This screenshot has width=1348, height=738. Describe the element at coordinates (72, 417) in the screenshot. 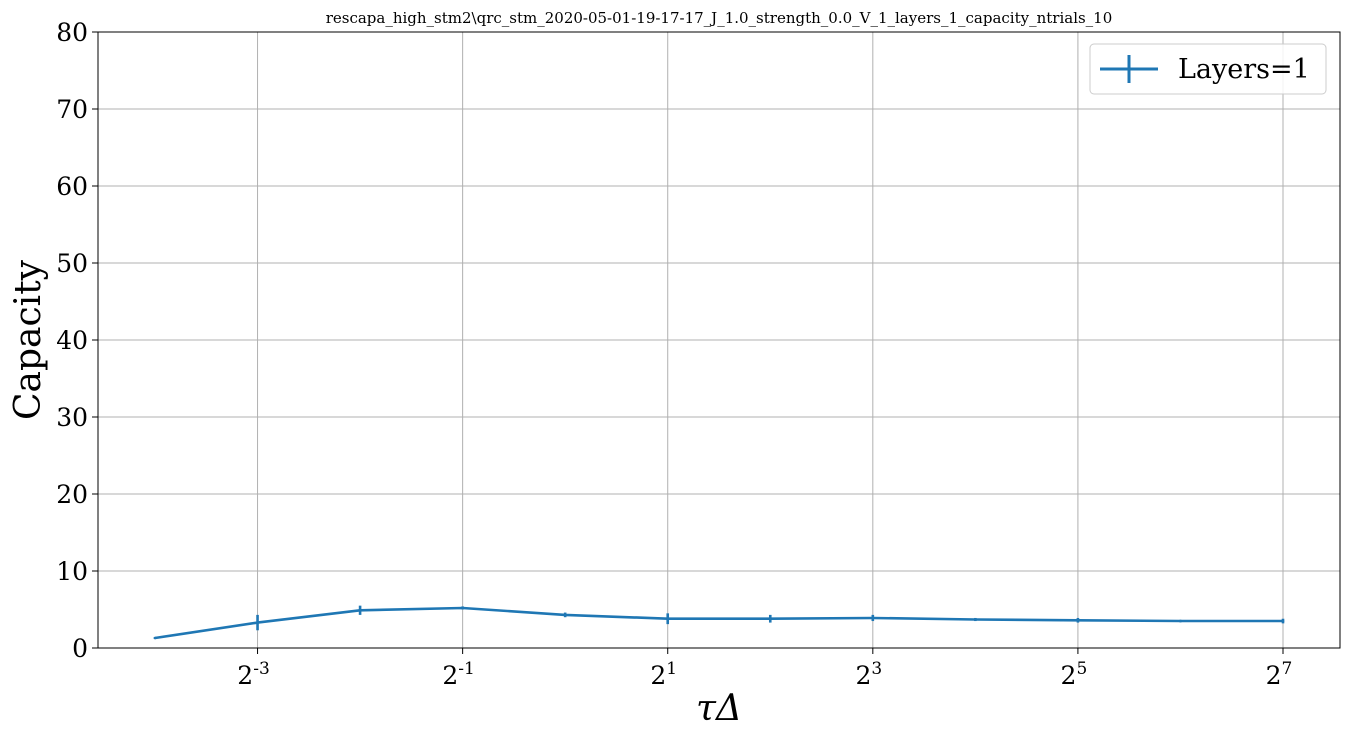

I see `y-tick-label: 30` at that location.